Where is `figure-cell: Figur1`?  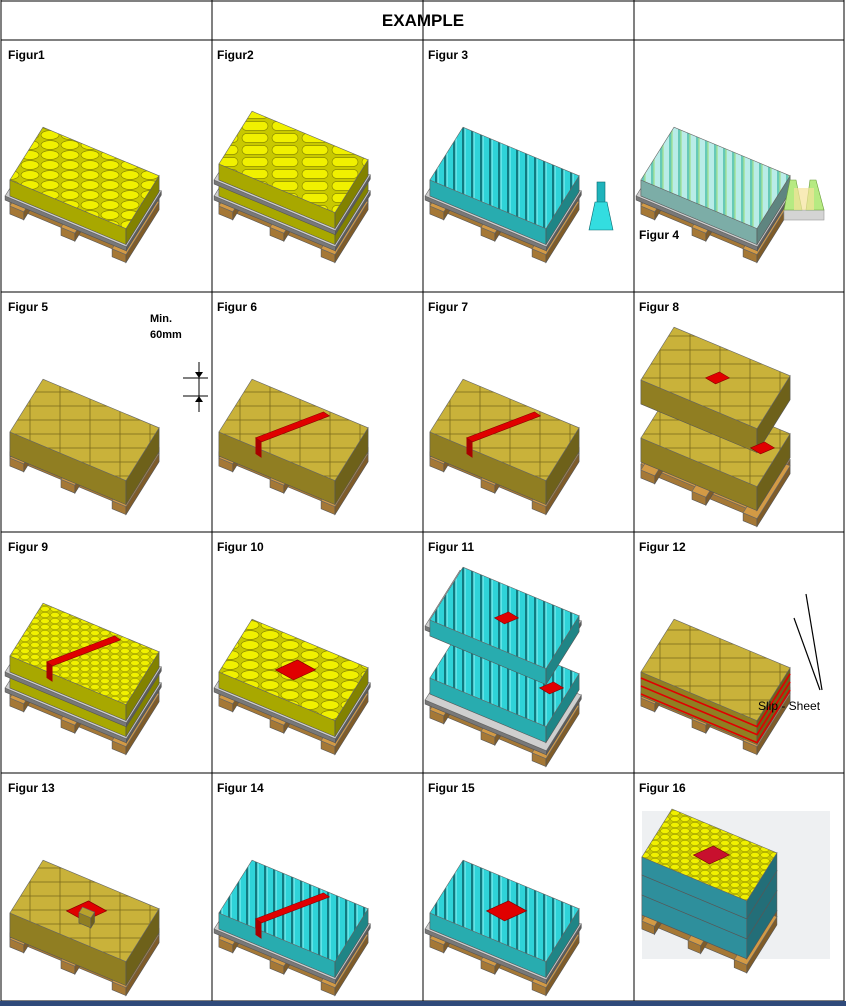 figure-cell: Figur1 is located at coordinates (83, 156).